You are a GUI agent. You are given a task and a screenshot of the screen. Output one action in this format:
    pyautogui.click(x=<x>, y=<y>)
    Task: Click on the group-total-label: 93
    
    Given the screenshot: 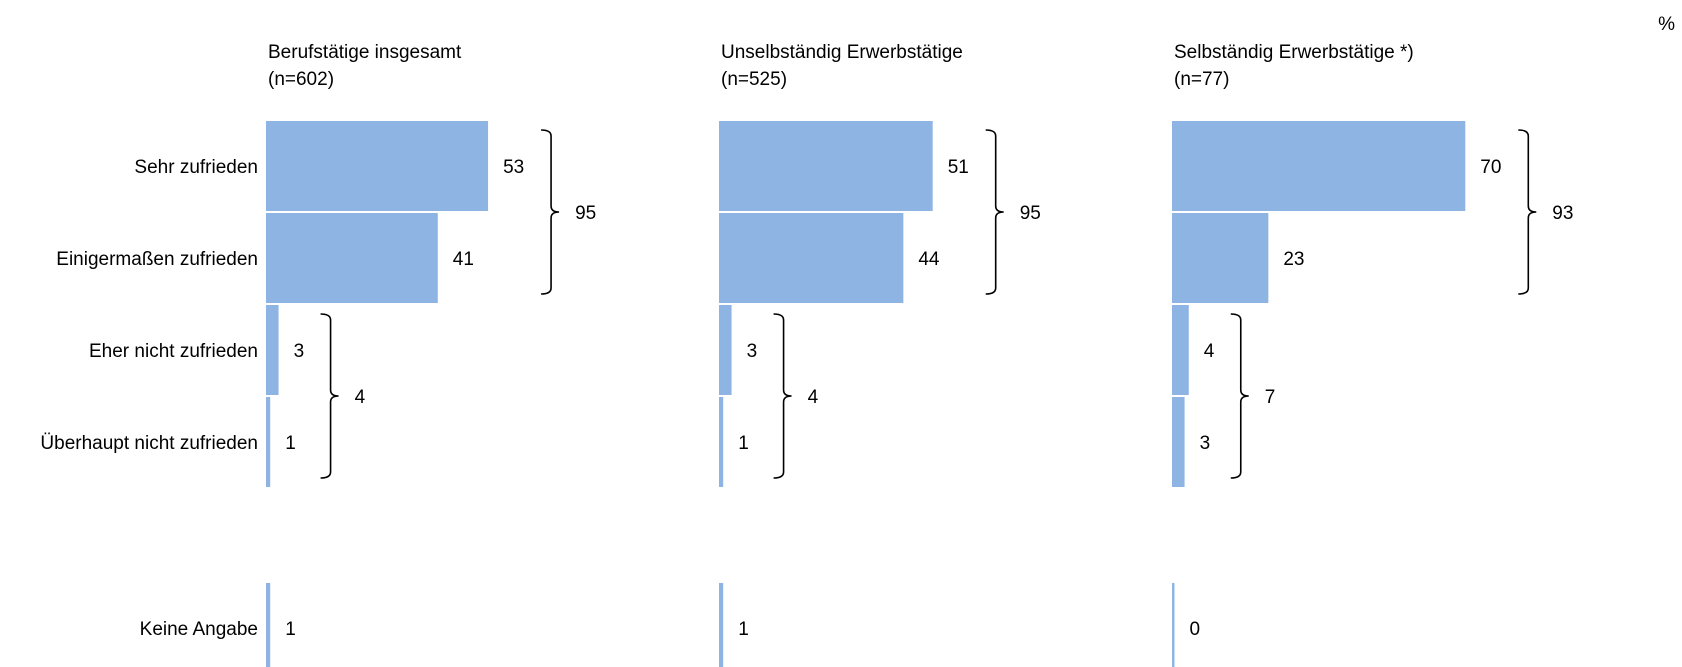 What is the action you would take?
    pyautogui.click(x=1562, y=213)
    